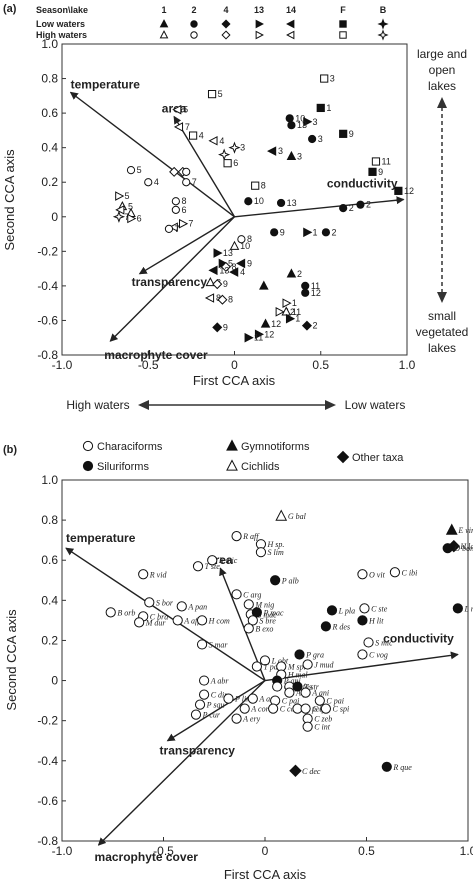 The height and width of the screenshot is (882, 473). What do you see at coordinates (366, 851) in the screenshot?
I see `x-tick-label: 0.5` at bounding box center [366, 851].